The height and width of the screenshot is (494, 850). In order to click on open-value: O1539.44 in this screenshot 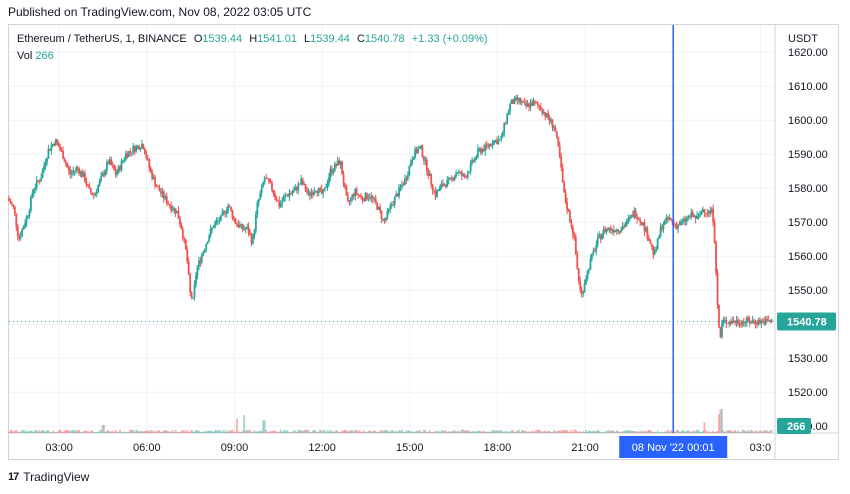, I will do `click(218, 39)`.